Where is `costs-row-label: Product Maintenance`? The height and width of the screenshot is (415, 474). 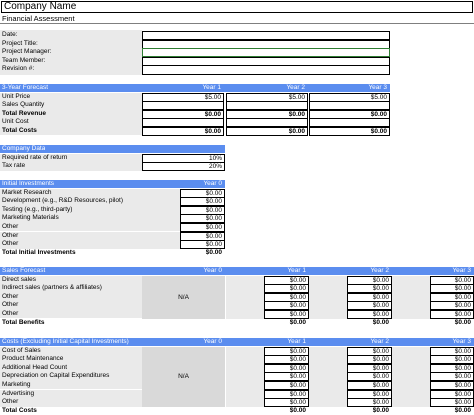
costs-row-label: Product Maintenance is located at coordinates (33, 359).